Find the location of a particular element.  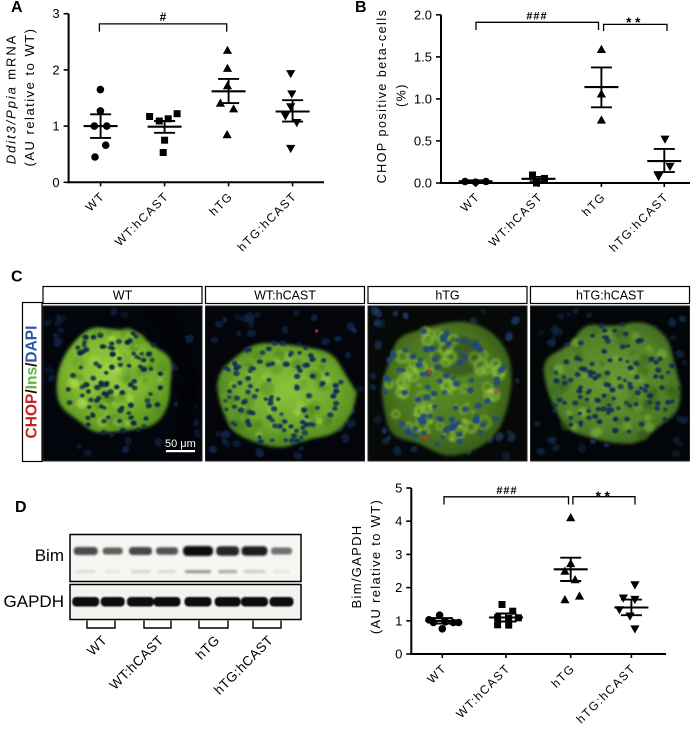

svg-text: B is located at coordinates (361, 8).